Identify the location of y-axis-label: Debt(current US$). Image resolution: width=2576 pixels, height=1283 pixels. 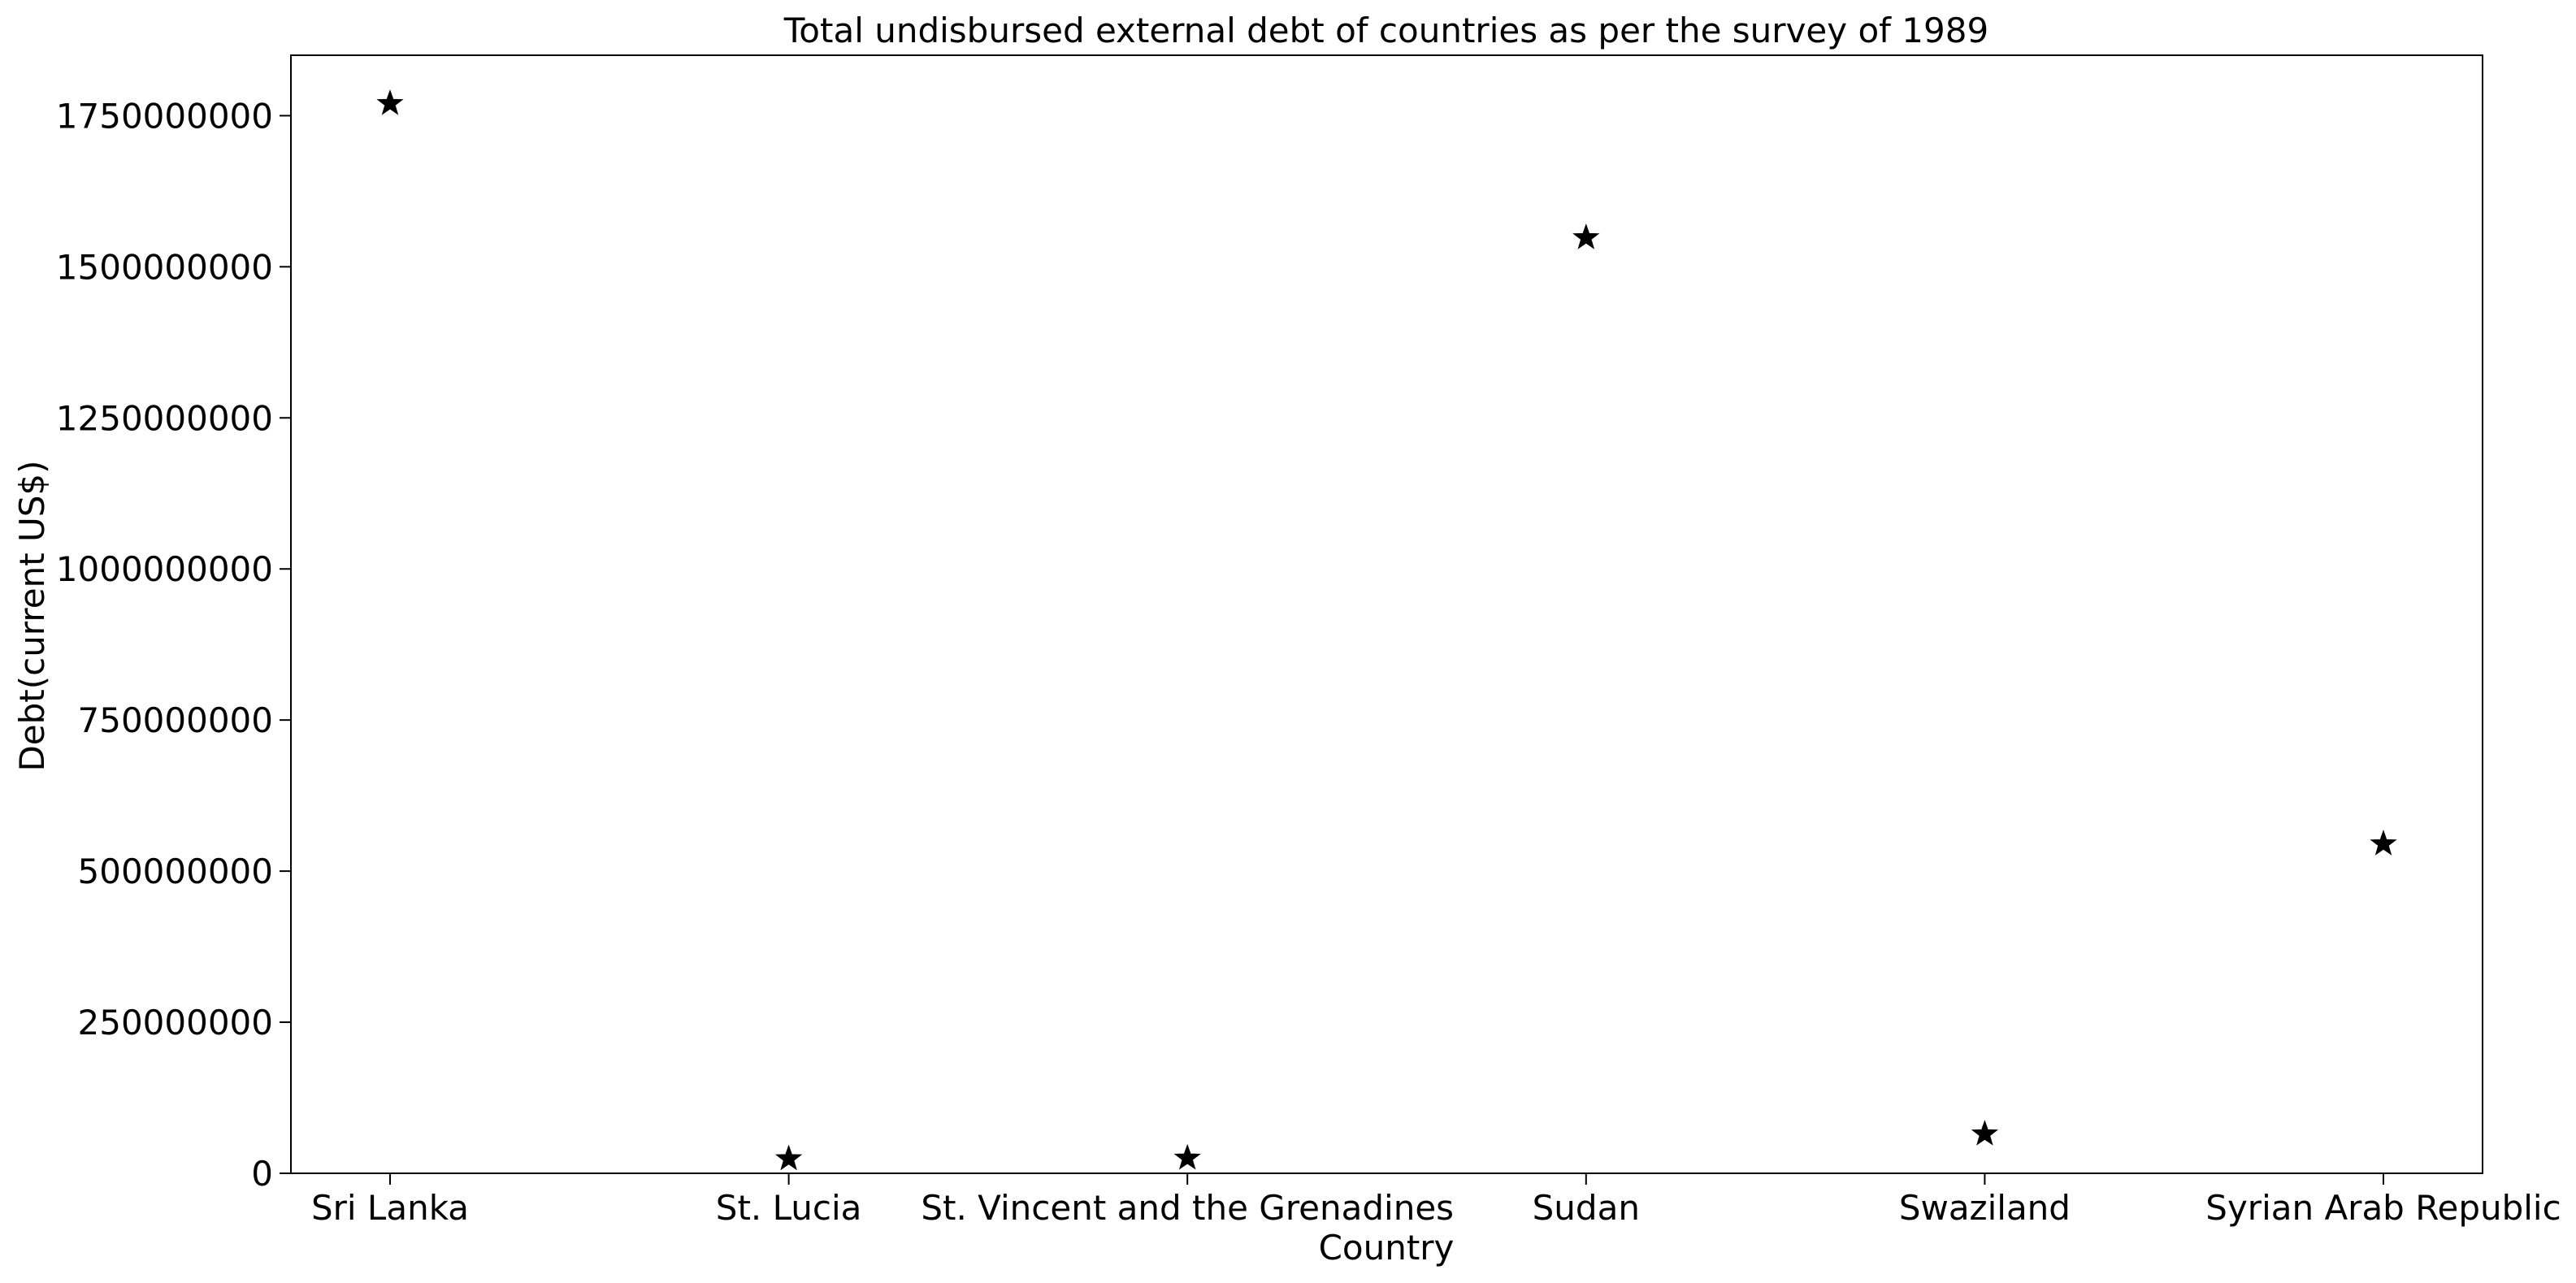
(32, 615).